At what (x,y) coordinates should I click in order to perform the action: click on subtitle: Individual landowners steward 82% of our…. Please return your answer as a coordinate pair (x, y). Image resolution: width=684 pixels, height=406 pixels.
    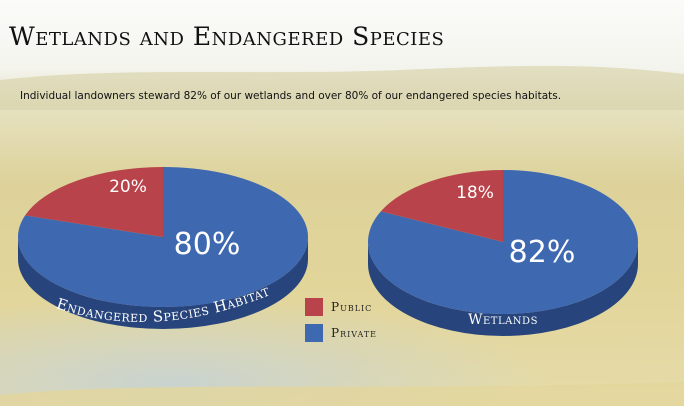
    Looking at the image, I should click on (291, 96).